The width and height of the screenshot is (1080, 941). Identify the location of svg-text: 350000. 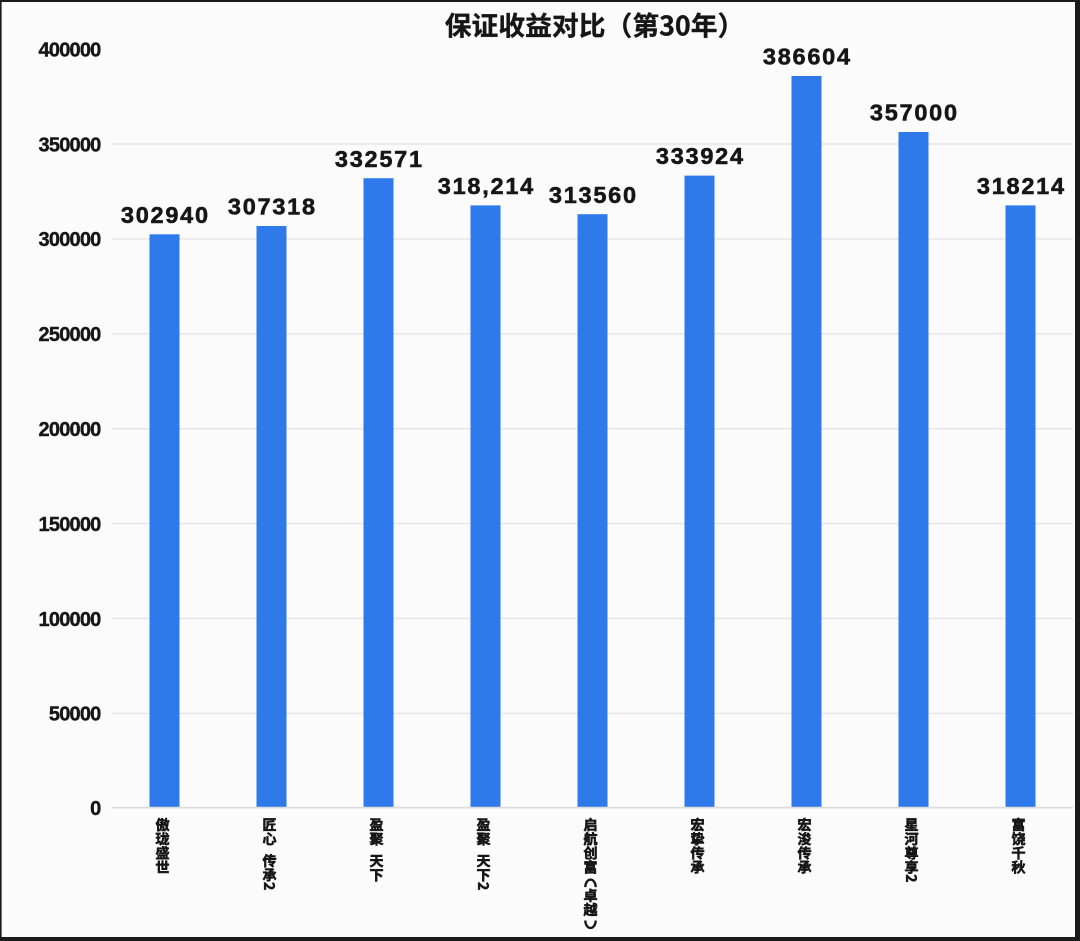
(70, 145).